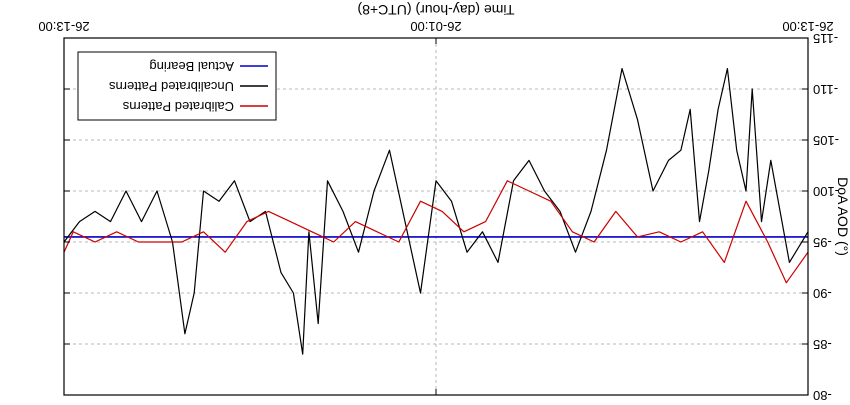  Describe the element at coordinates (822, 293) in the screenshot. I see `y-tick-label: -90` at that location.